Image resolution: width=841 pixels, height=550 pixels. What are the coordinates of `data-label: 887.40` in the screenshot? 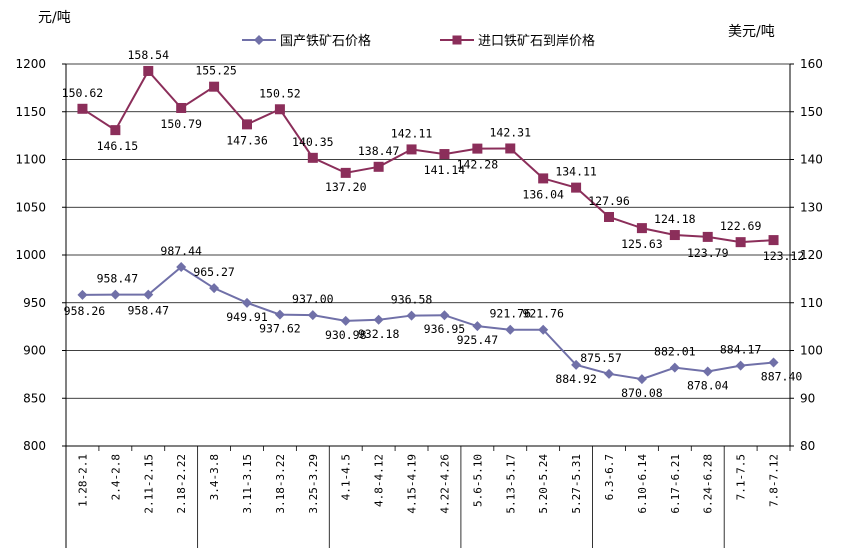 It's located at (782, 377).